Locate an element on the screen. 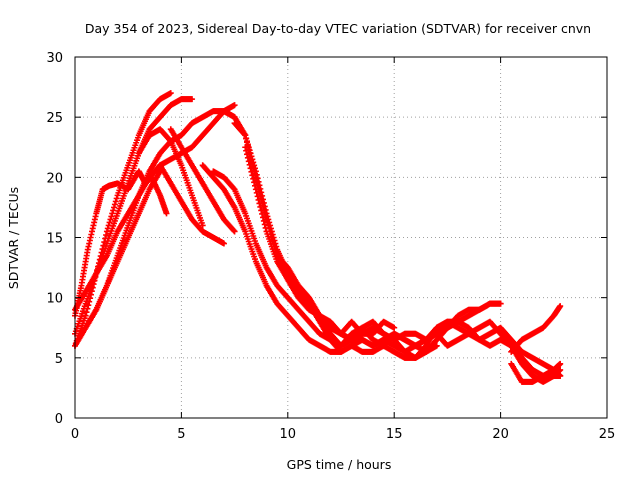  y-tick-label: 20 is located at coordinates (54, 178).